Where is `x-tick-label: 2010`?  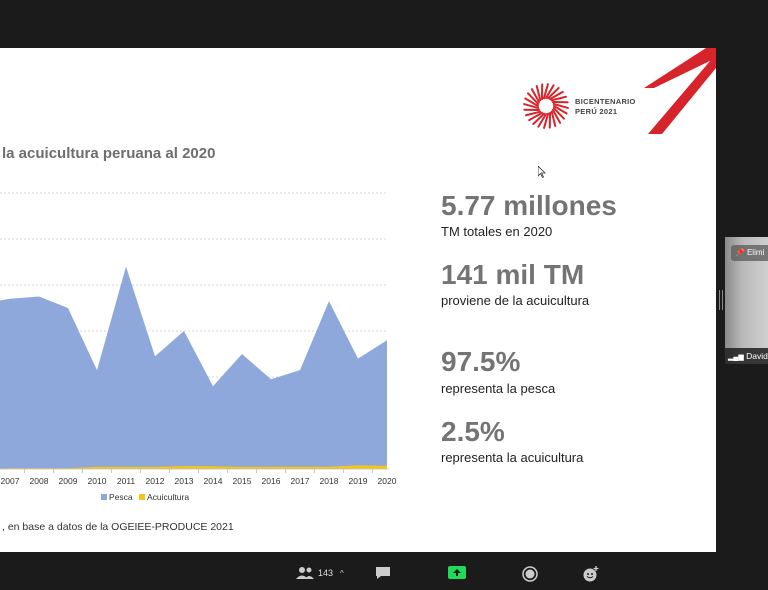 x-tick-label: 2010 is located at coordinates (97, 481).